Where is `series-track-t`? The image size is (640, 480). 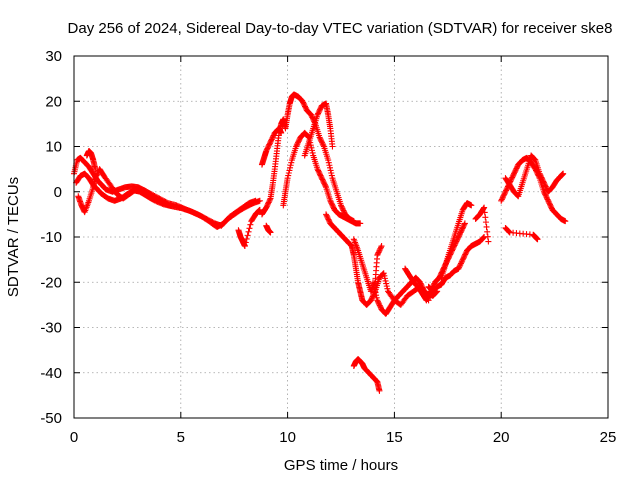
series-track-t is located at coordinates (534, 176).